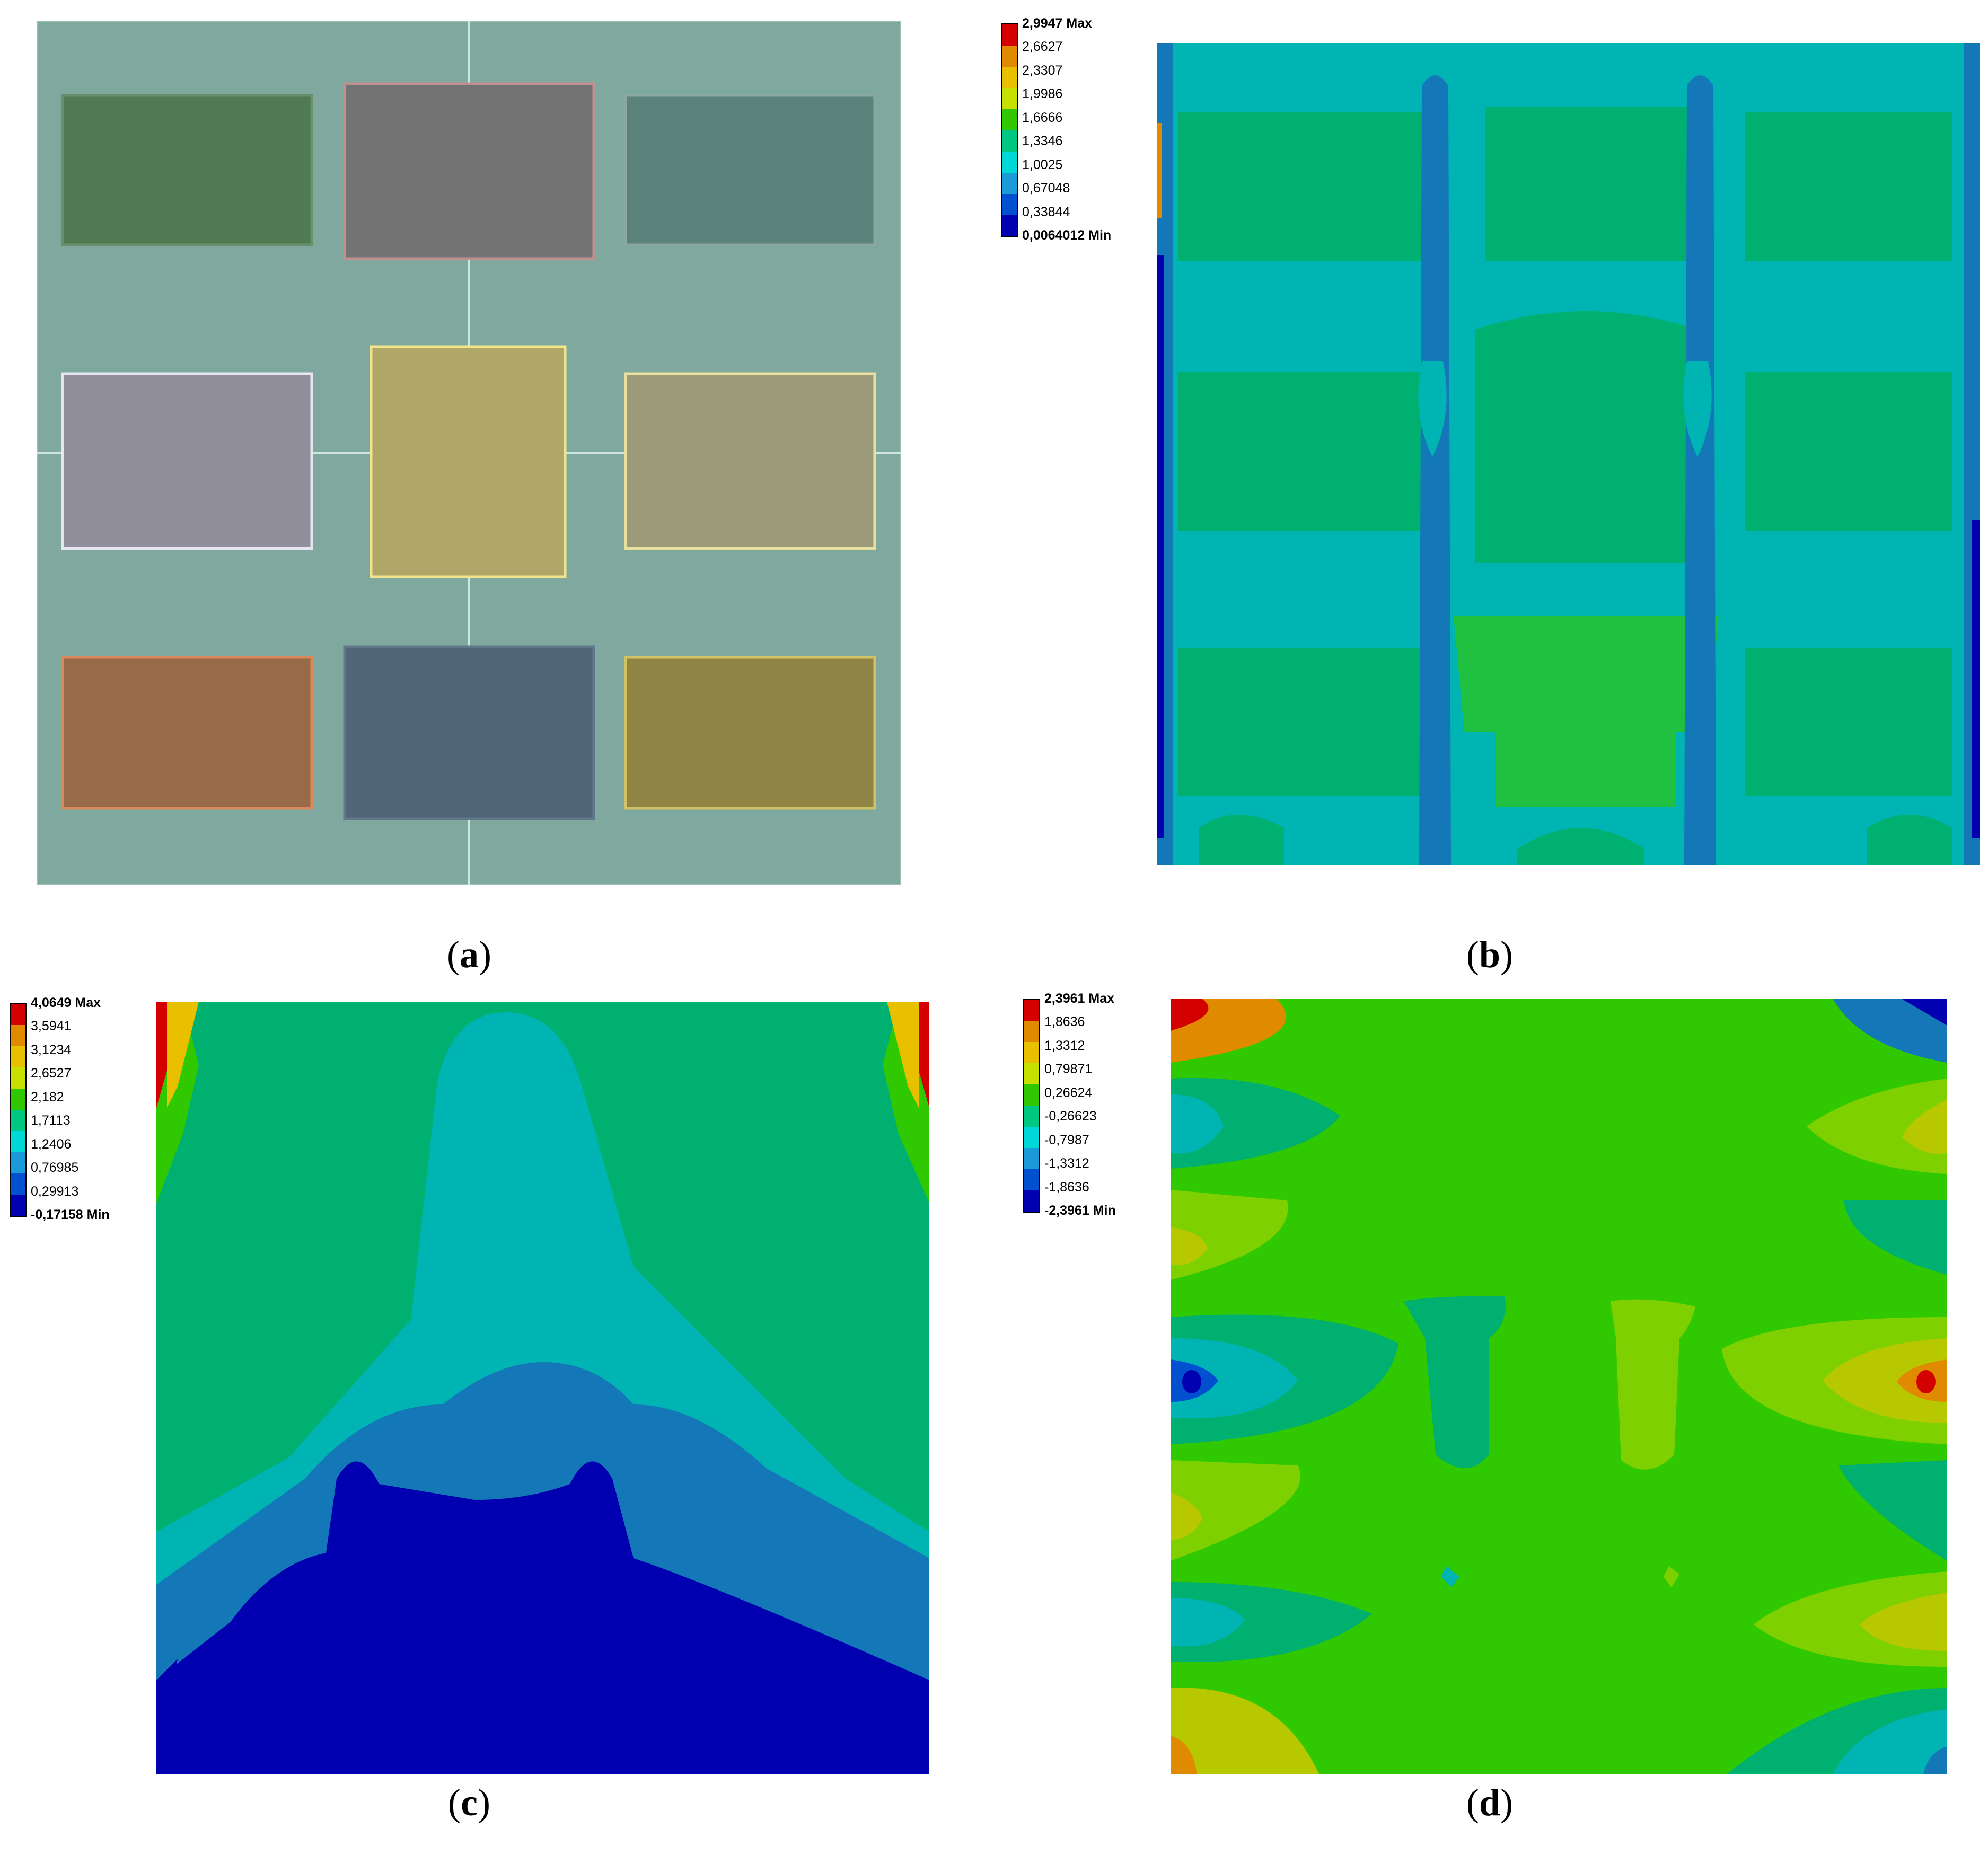  What do you see at coordinates (1042, 94) in the screenshot?
I see `legend-label: 1,9986` at bounding box center [1042, 94].